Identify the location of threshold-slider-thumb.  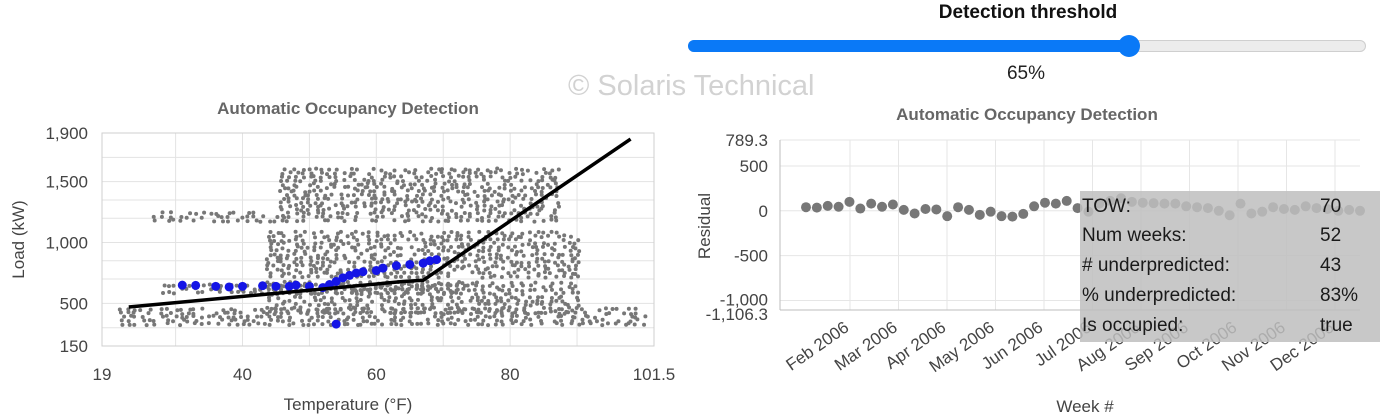
(1128, 46).